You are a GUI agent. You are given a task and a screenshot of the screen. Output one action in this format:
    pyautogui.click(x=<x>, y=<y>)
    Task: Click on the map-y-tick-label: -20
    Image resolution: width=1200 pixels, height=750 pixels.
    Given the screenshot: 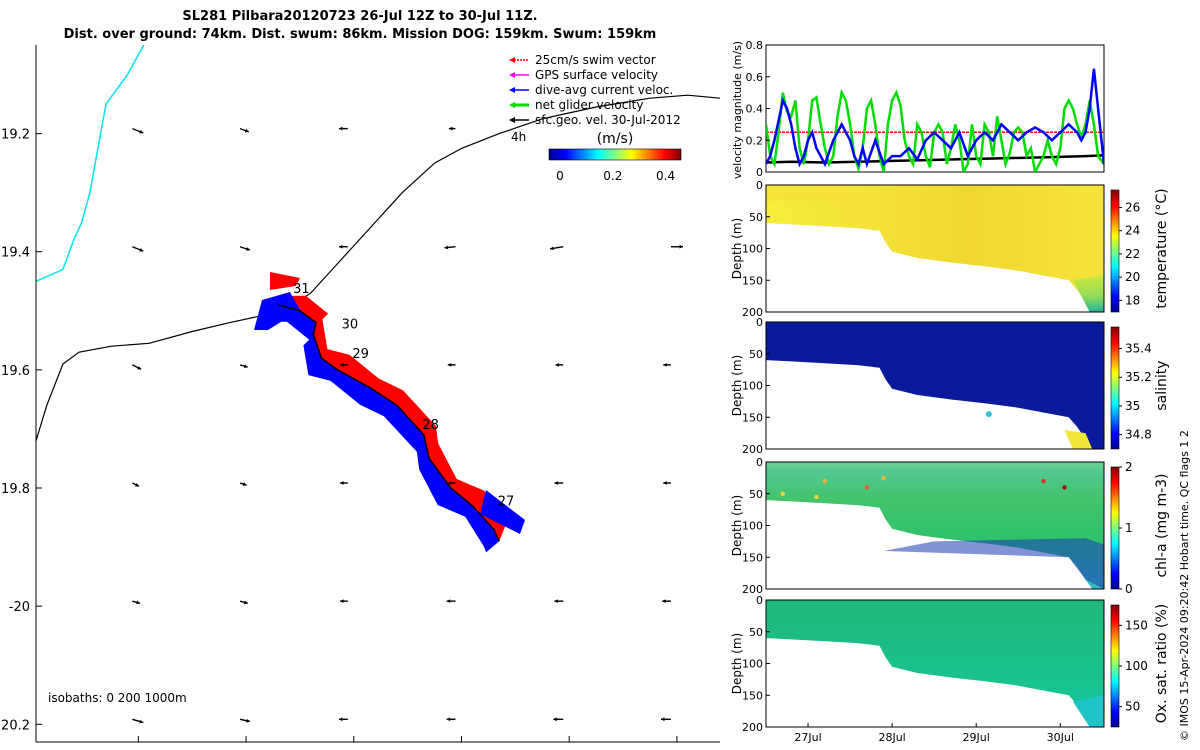 What is the action you would take?
    pyautogui.click(x=19, y=607)
    